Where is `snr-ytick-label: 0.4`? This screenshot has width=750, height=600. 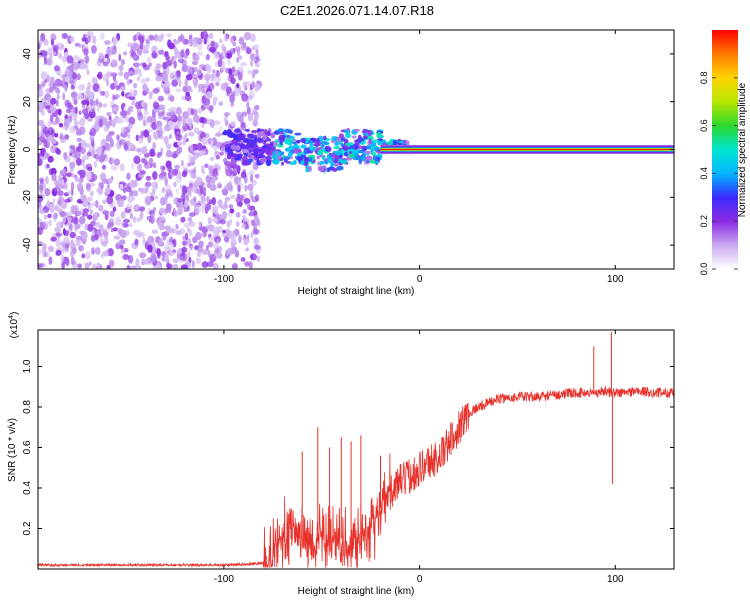 snr-ytick-label: 0.4 is located at coordinates (27, 488).